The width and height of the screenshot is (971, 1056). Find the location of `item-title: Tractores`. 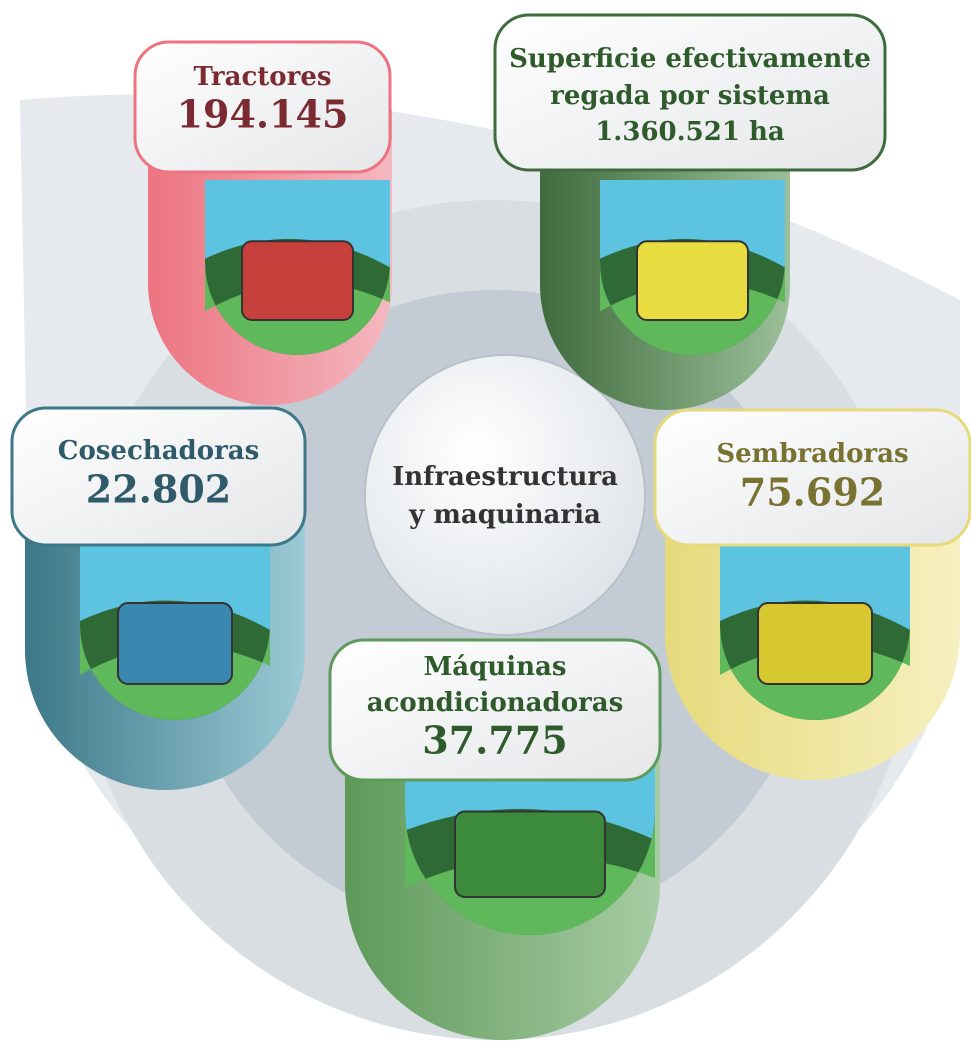

item-title: Tractores is located at coordinates (262, 77).